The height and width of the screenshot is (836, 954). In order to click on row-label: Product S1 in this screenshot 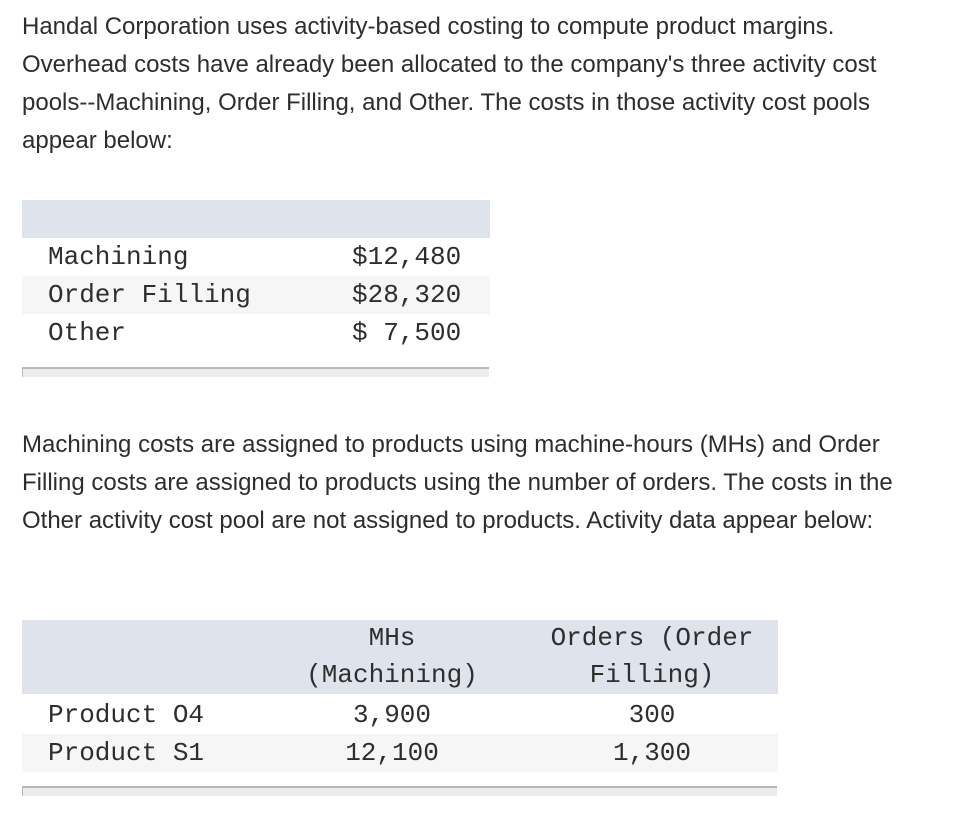, I will do `click(126, 753)`.